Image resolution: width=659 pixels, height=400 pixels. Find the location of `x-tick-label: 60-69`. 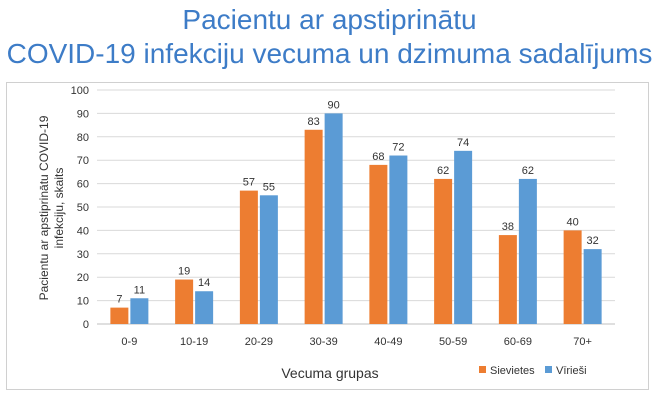

x-tick-label: 60-69 is located at coordinates (518, 342).